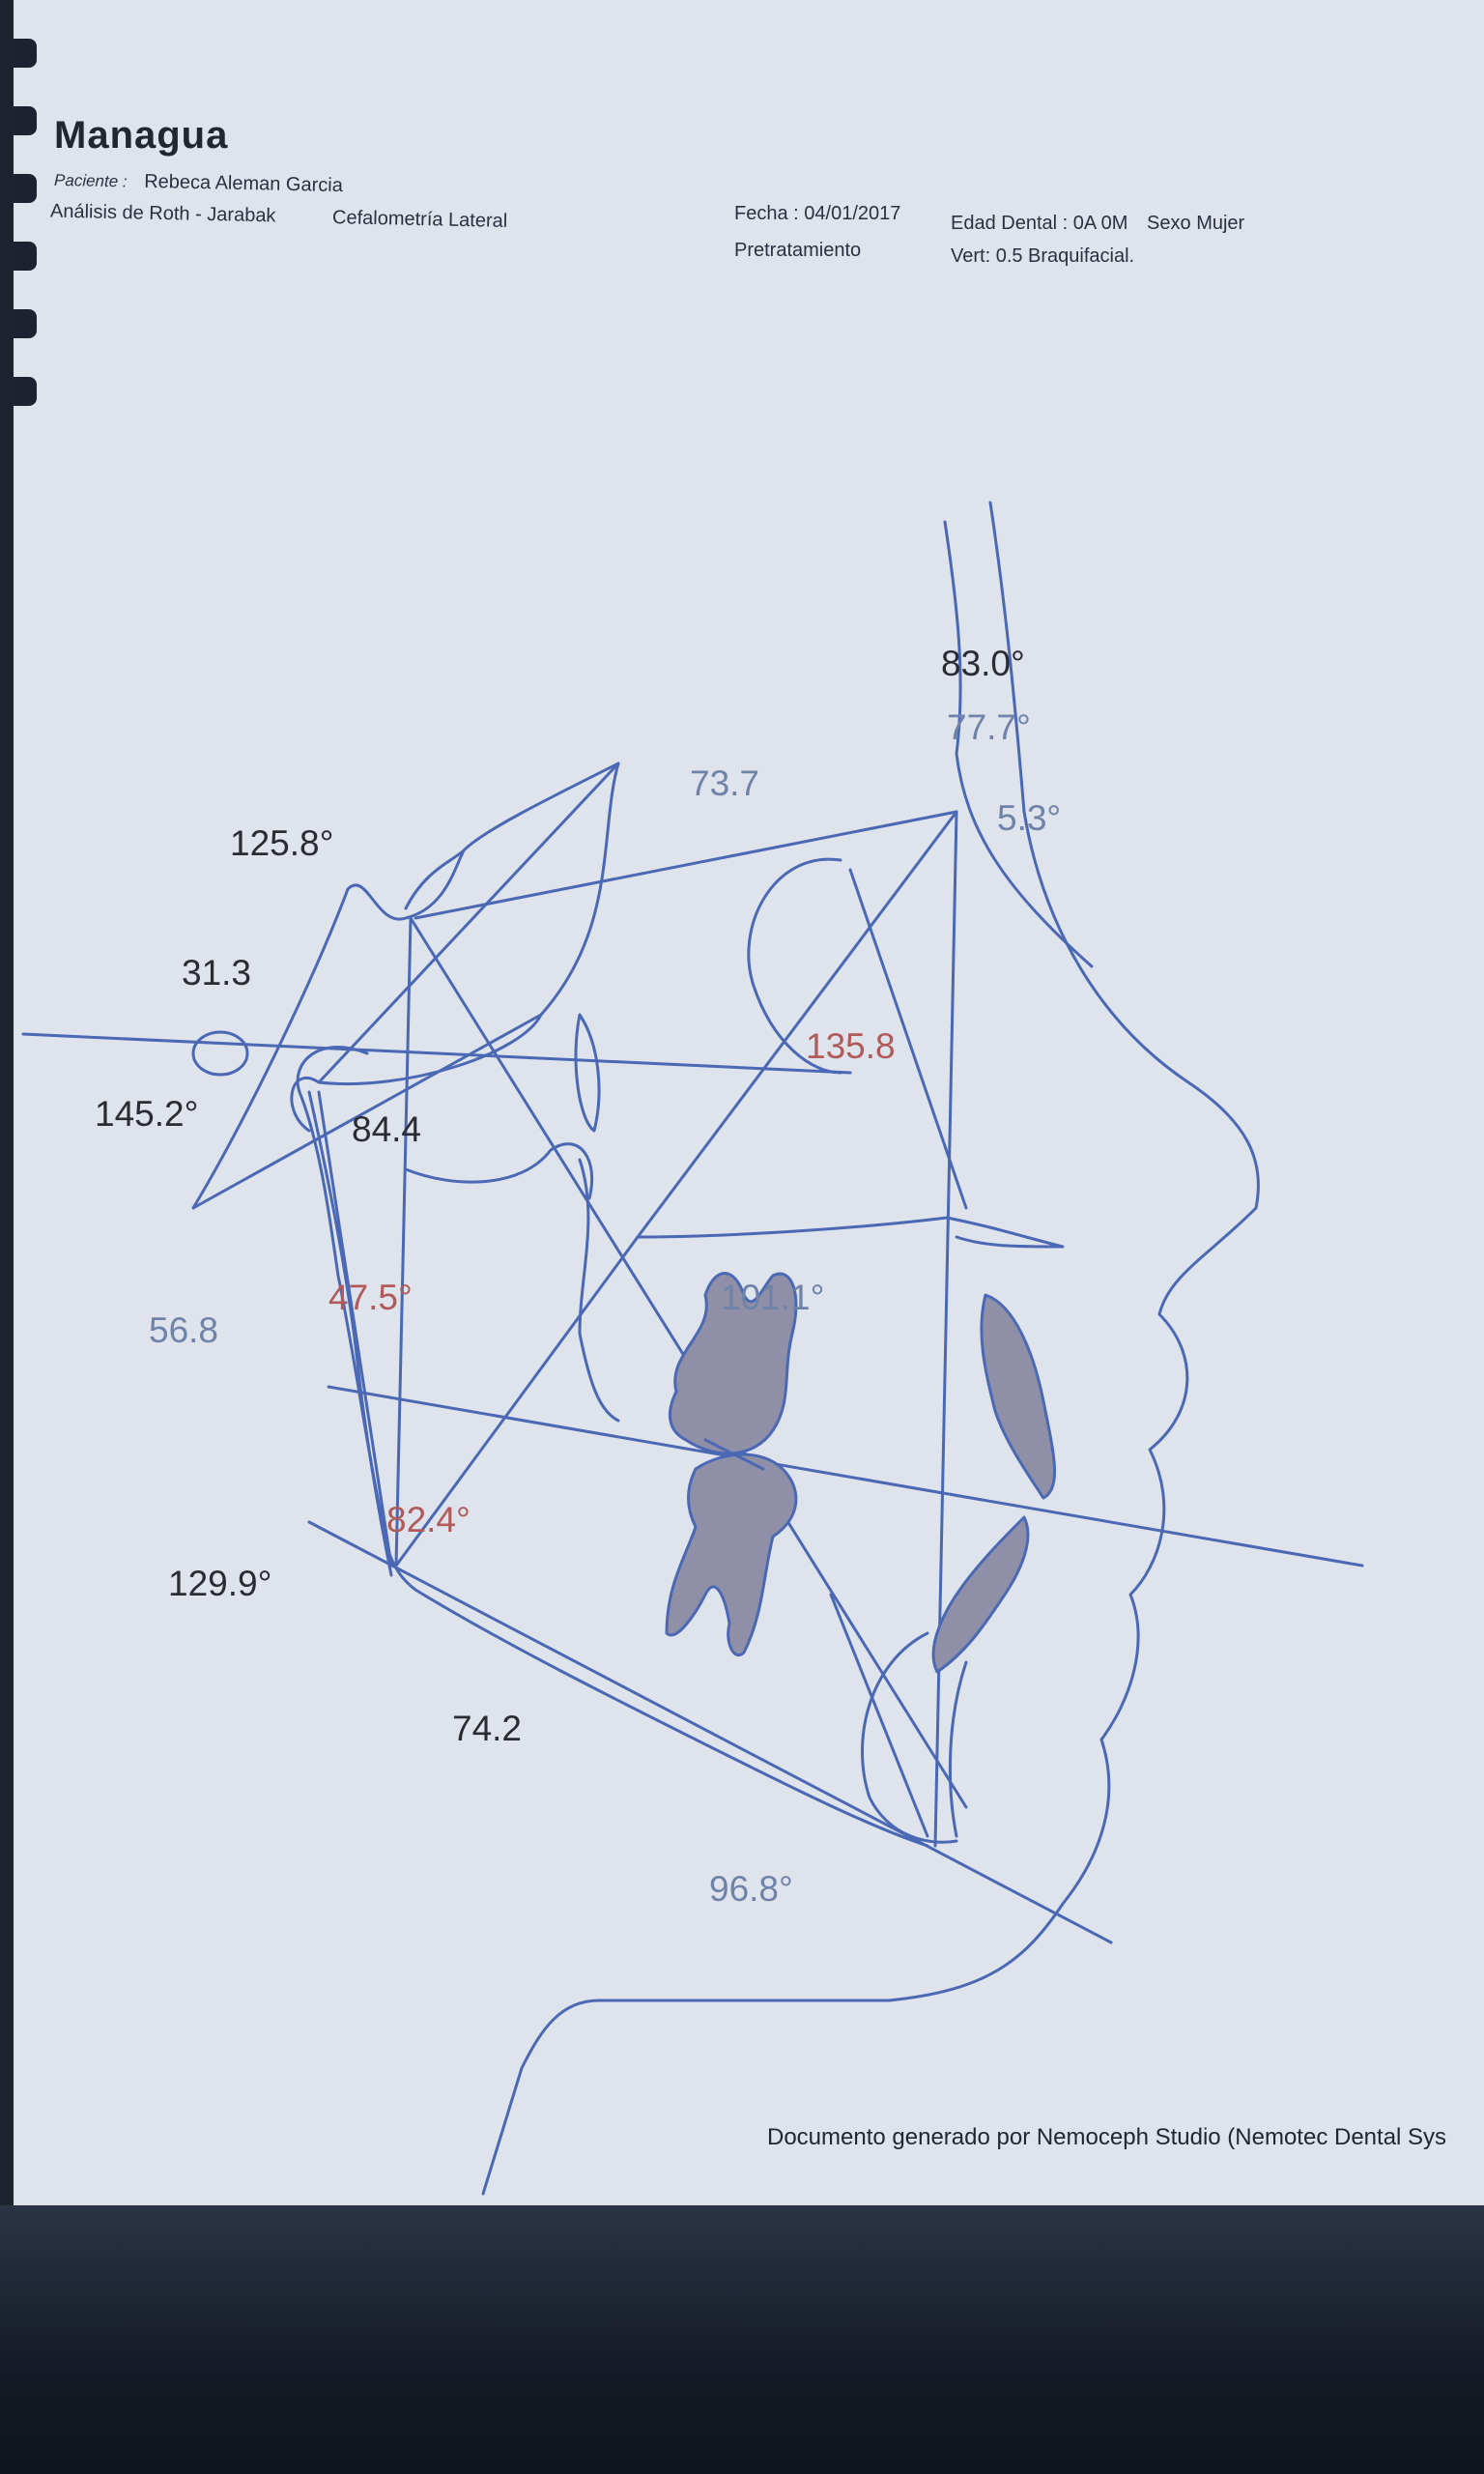 The height and width of the screenshot is (2474, 1484). I want to click on symphysis-inner-outline, so click(958, 1749).